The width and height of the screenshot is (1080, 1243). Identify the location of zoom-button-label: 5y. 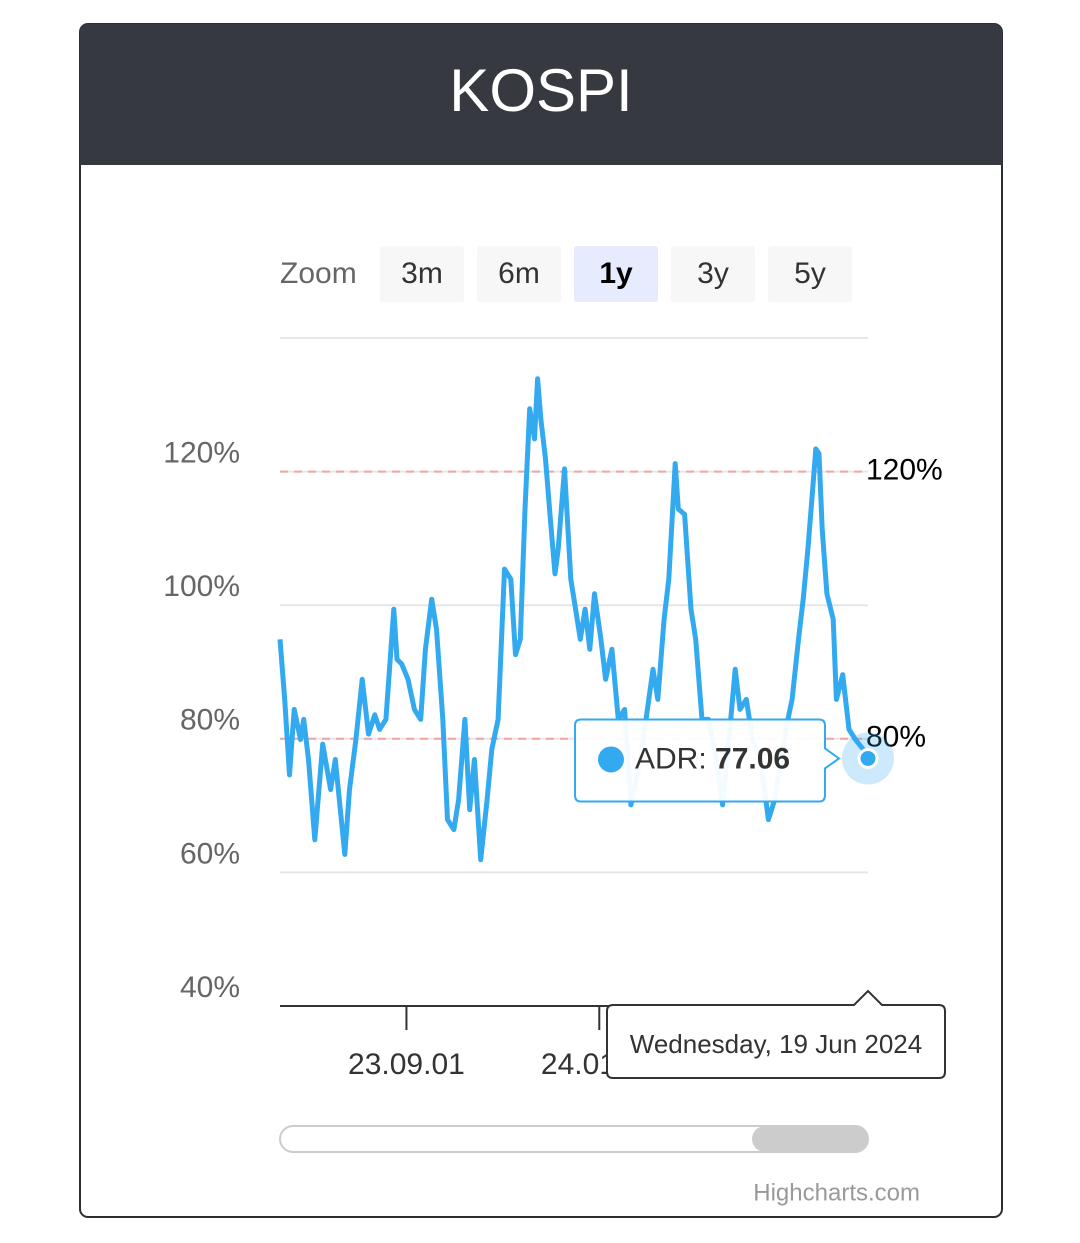
(810, 273).